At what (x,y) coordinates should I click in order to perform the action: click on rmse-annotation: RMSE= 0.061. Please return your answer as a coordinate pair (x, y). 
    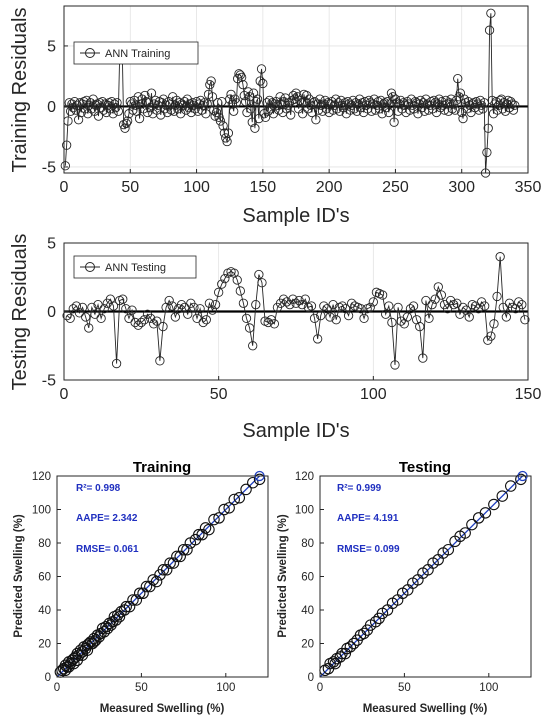
    Looking at the image, I should click on (107, 549).